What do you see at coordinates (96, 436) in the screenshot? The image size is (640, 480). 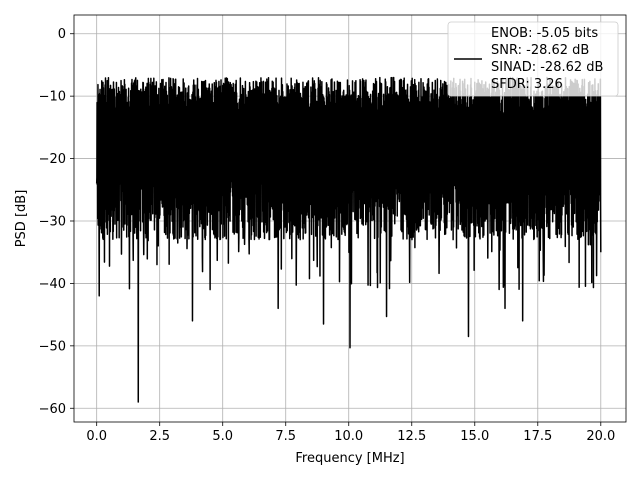 I see `x-tick-label: 0.0` at bounding box center [96, 436].